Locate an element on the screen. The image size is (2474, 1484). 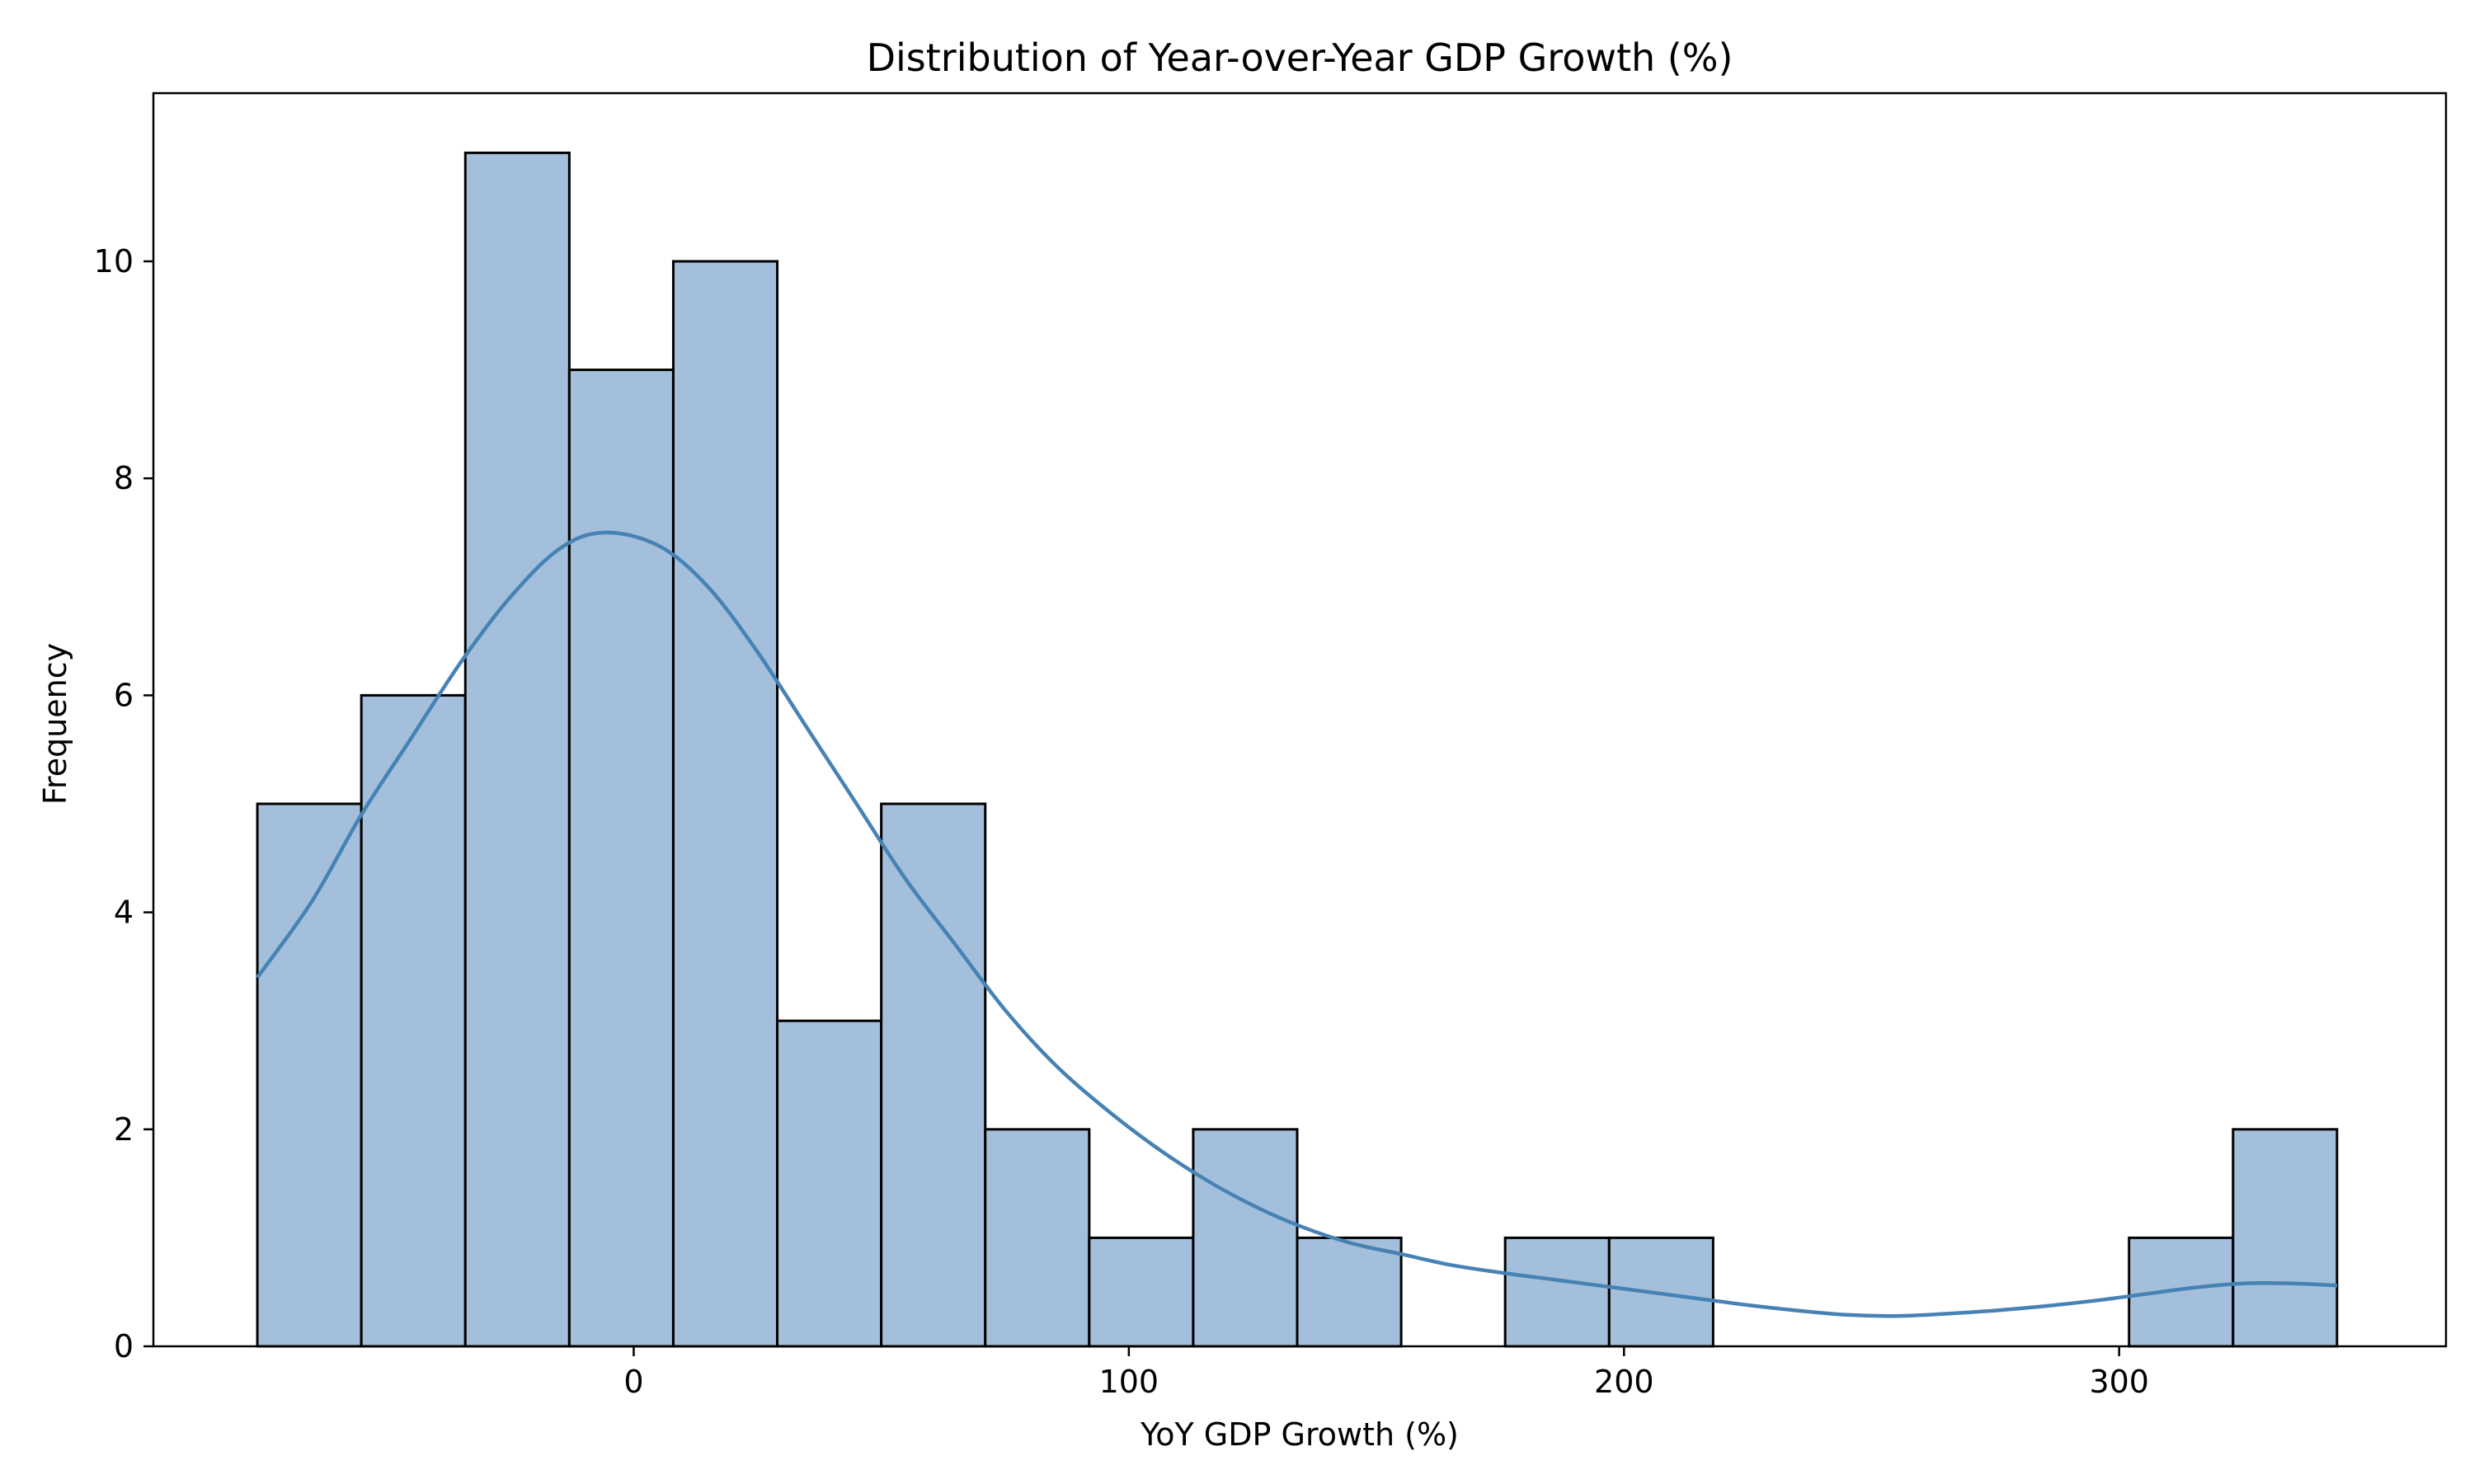
x-axis-ticks: 0 100 200 300 is located at coordinates (1386, 1373).